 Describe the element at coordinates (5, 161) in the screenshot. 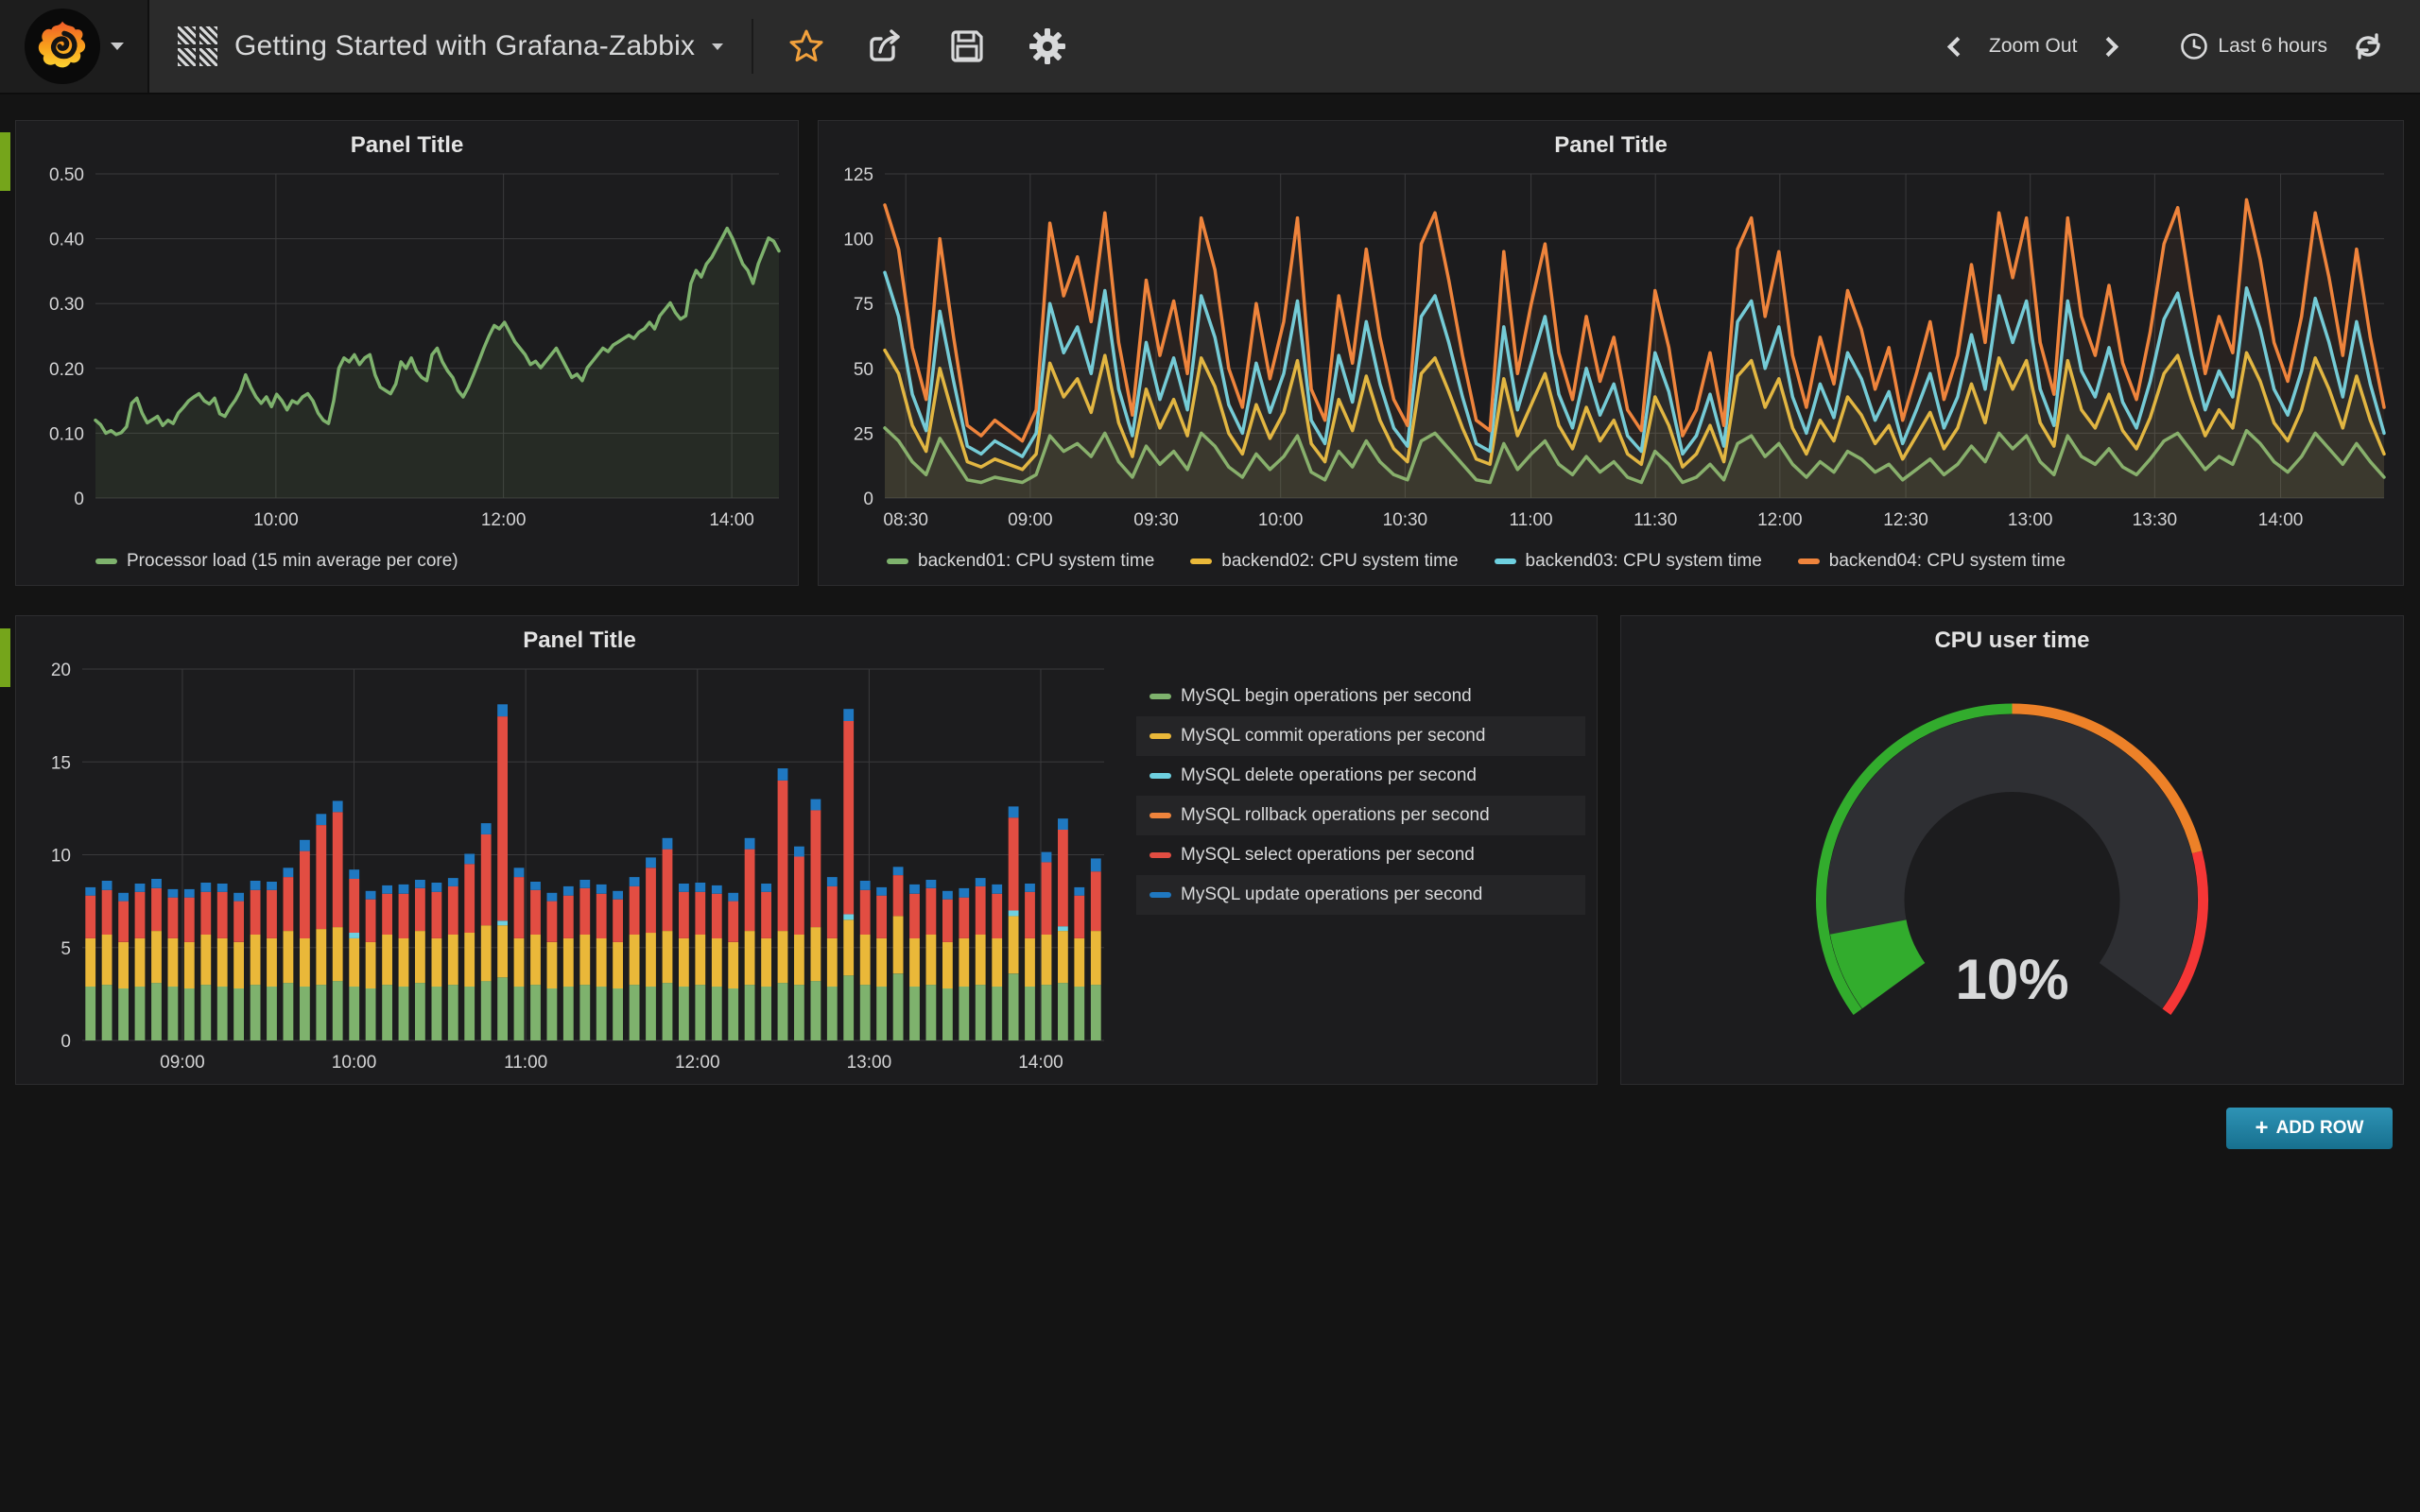

I see `row-1-handle` at that location.